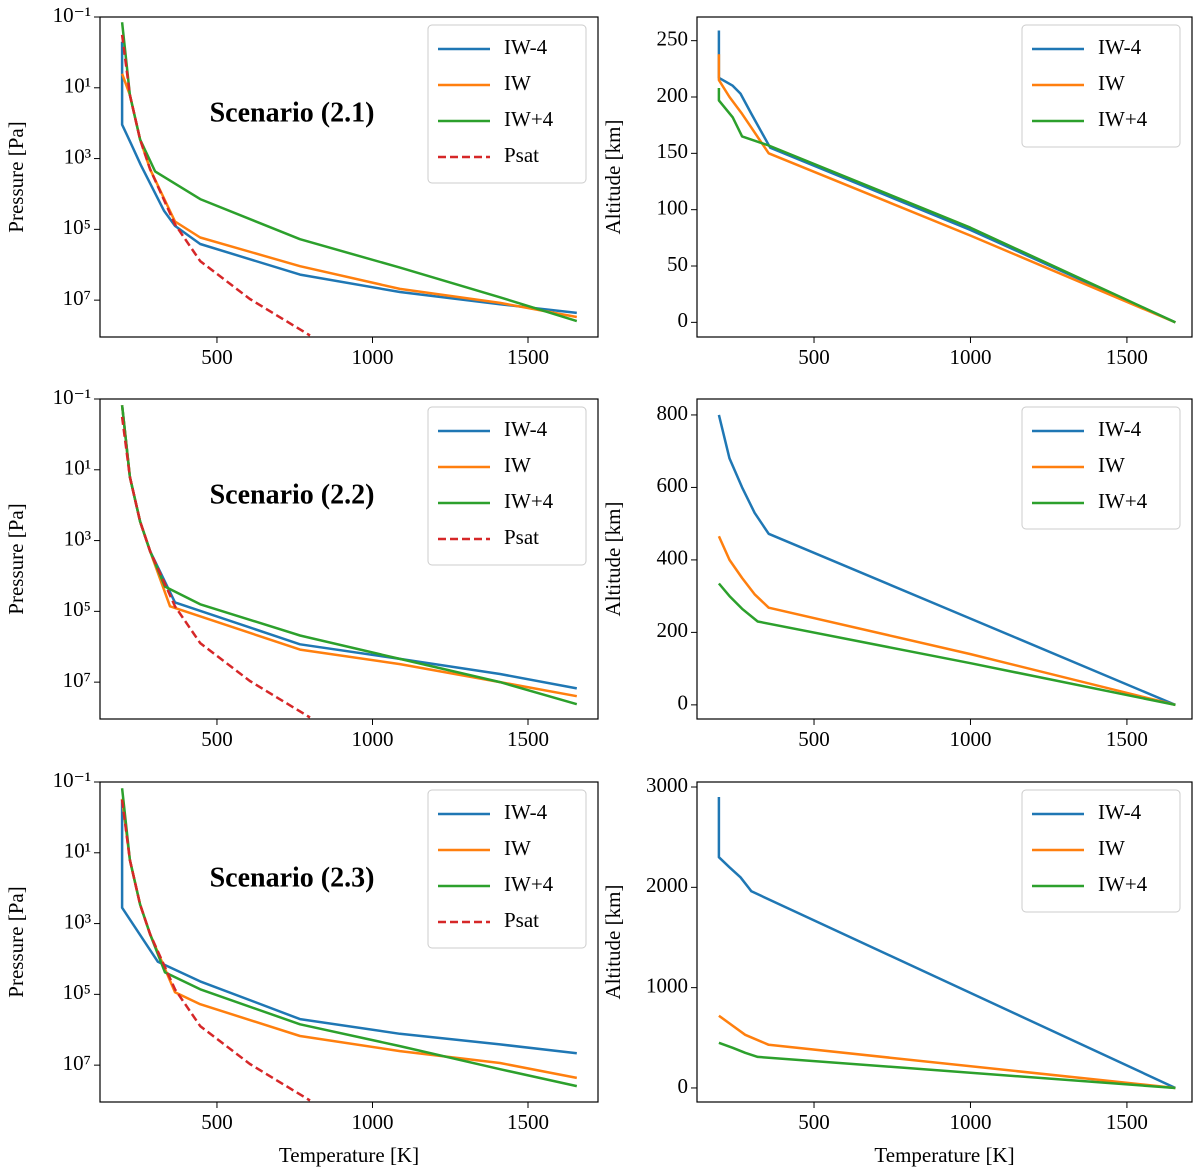 This screenshot has height=1175, width=1200. What do you see at coordinates (292, 112) in the screenshot?
I see `annotation: Scenario (2.1)` at bounding box center [292, 112].